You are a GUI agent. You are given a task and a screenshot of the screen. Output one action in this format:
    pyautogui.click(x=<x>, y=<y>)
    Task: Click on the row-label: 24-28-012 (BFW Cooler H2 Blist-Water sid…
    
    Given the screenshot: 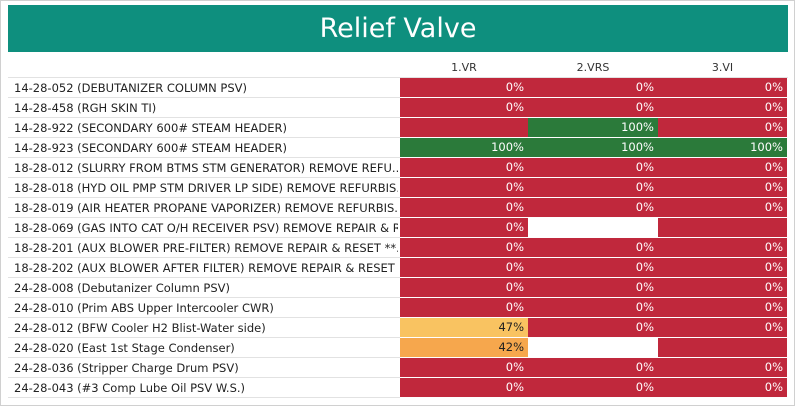 What is the action you would take?
    pyautogui.click(x=140, y=328)
    